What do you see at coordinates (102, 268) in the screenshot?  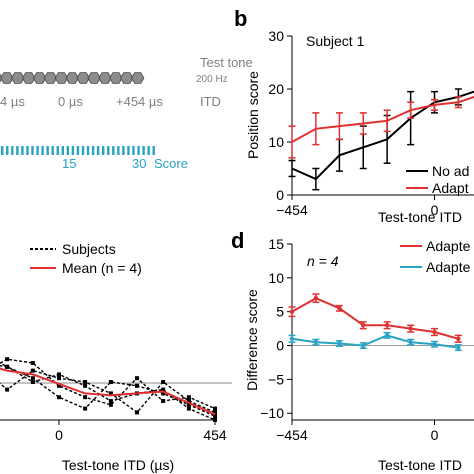 I see `legend-label-mean: Mean (n = 4)` at bounding box center [102, 268].